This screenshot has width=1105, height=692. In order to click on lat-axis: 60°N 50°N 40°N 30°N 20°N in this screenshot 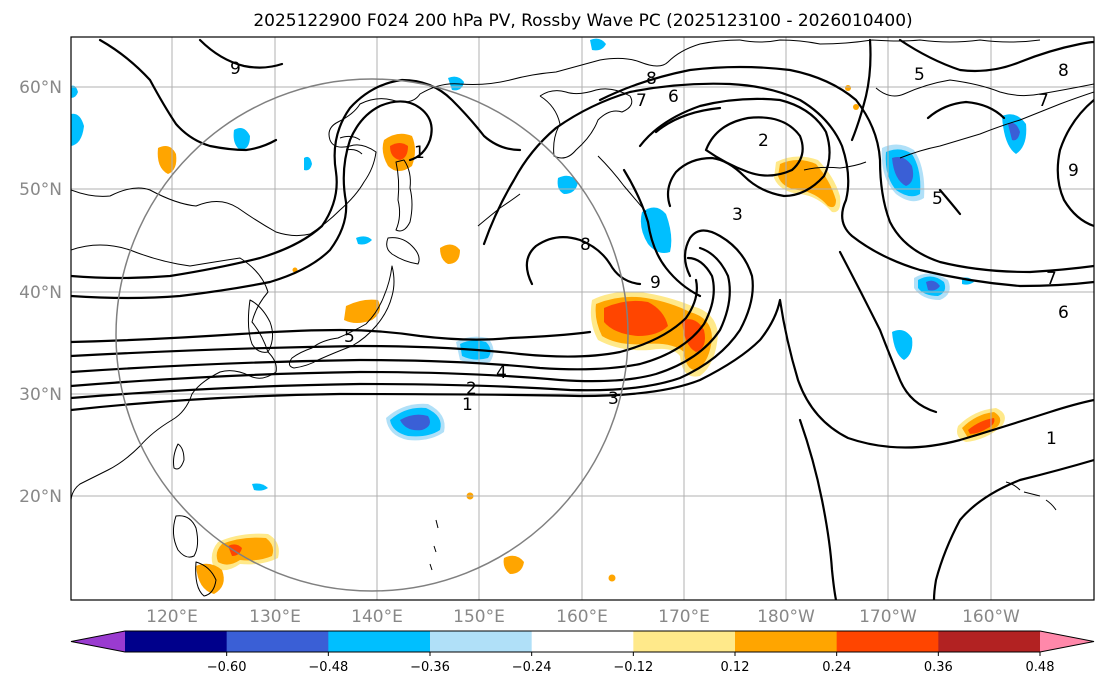, I will do `click(40, 292)`.